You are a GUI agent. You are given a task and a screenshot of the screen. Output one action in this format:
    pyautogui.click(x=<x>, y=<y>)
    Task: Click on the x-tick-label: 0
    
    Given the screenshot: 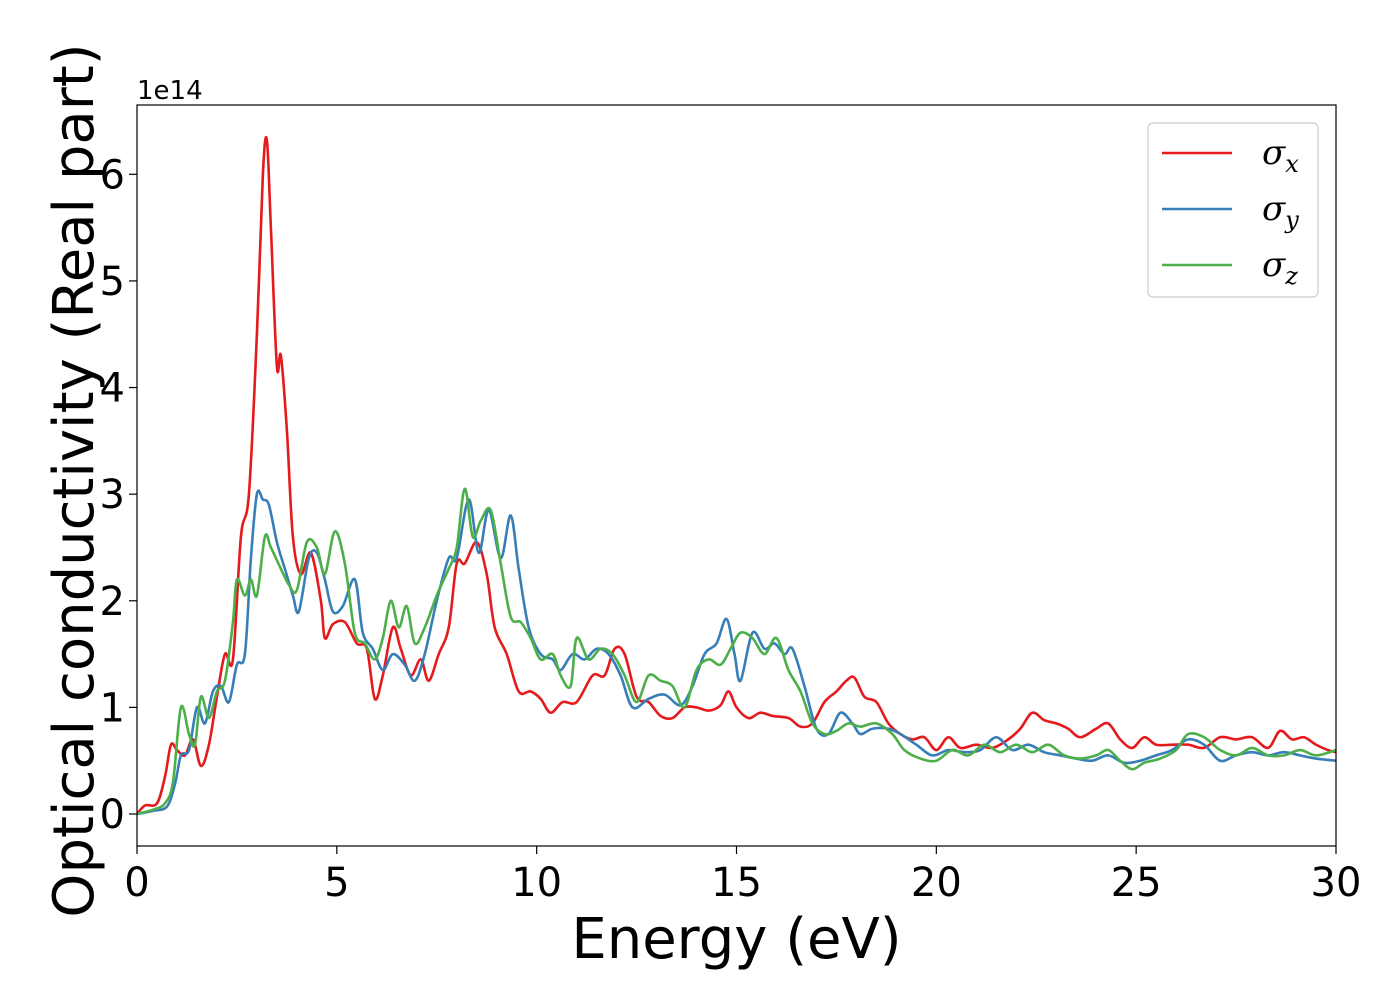 What is the action you would take?
    pyautogui.click(x=136, y=883)
    